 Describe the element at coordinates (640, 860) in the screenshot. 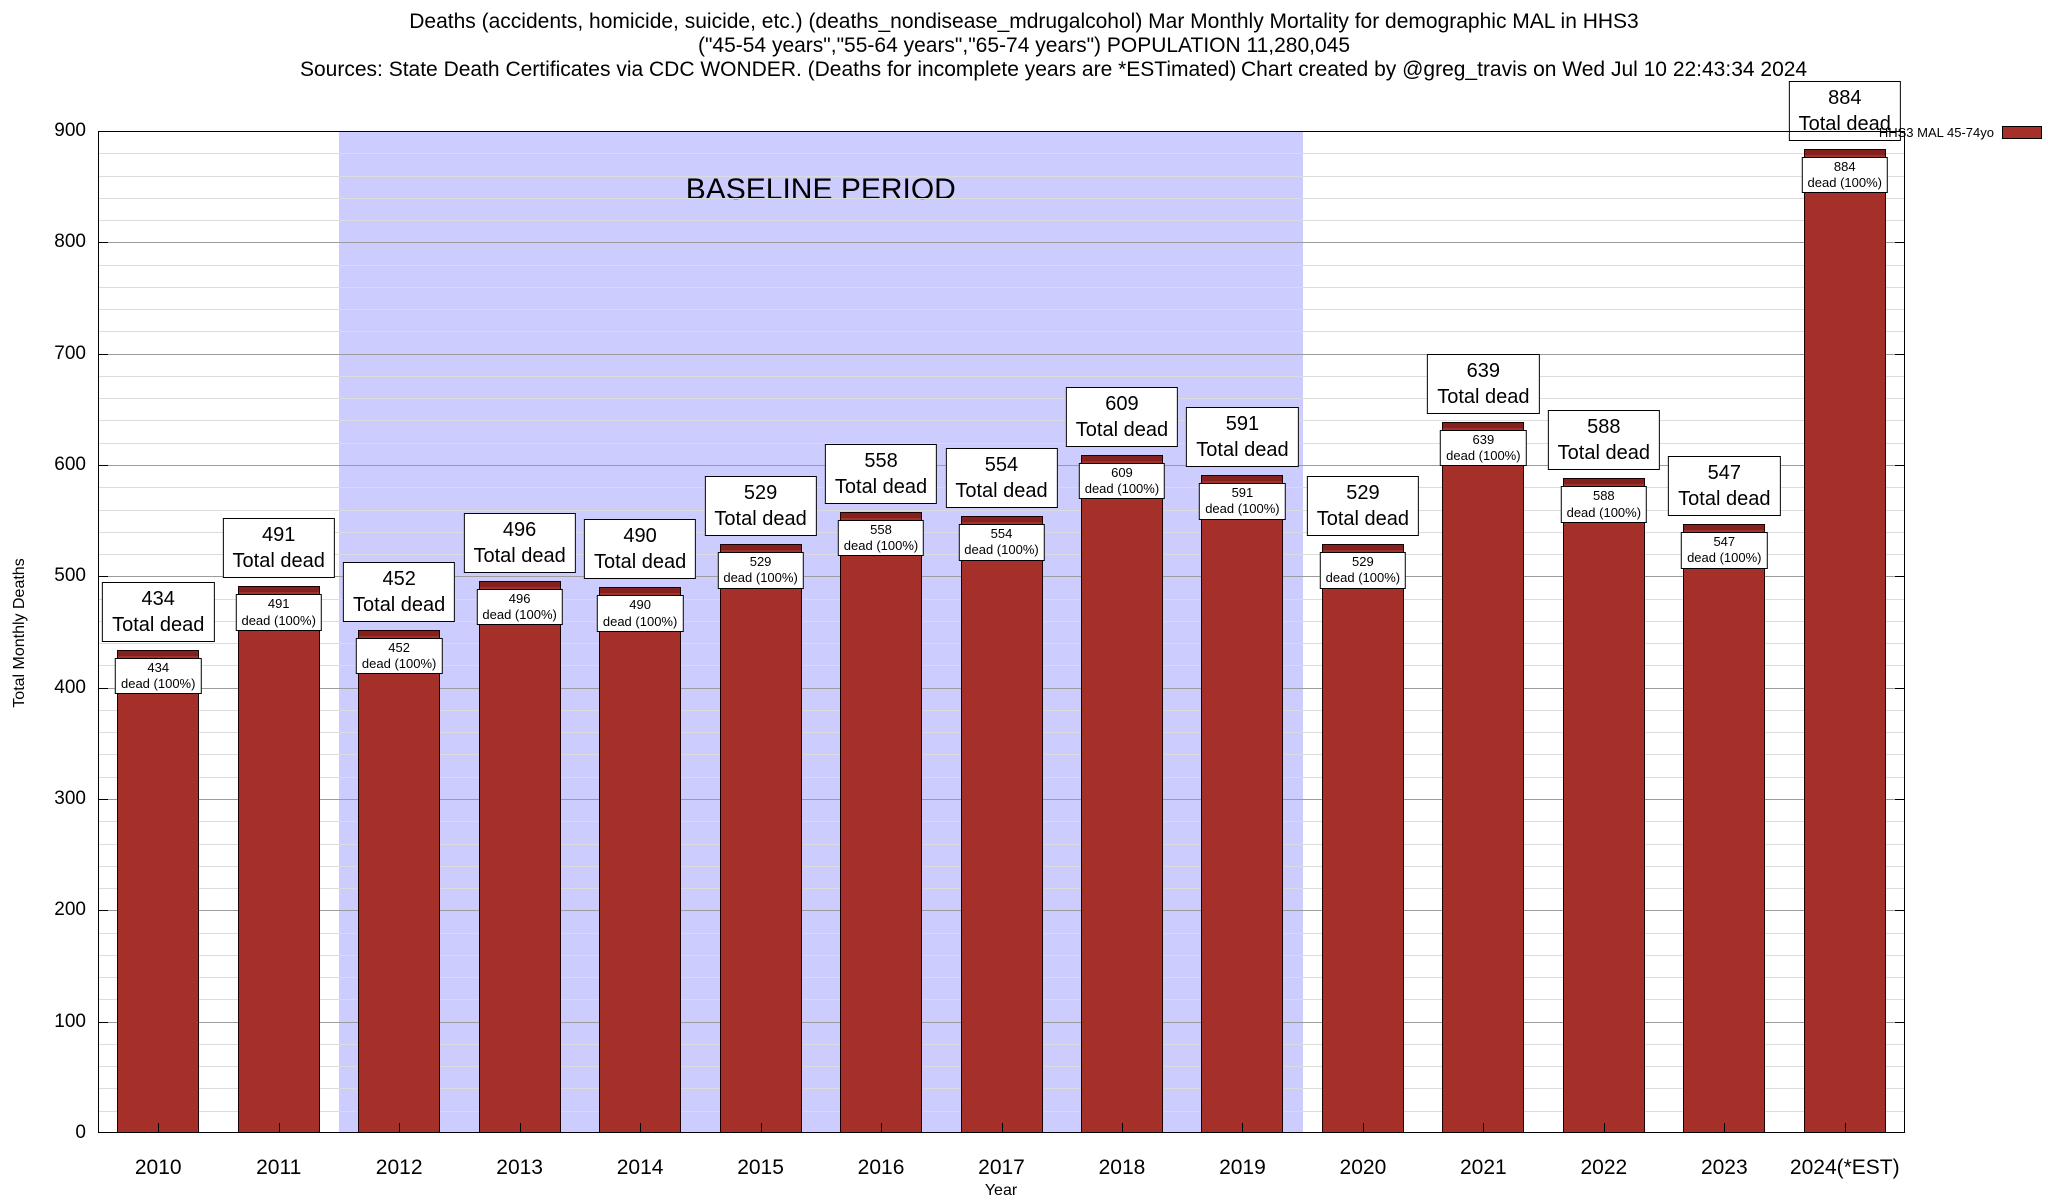

I see `bar-2014` at that location.